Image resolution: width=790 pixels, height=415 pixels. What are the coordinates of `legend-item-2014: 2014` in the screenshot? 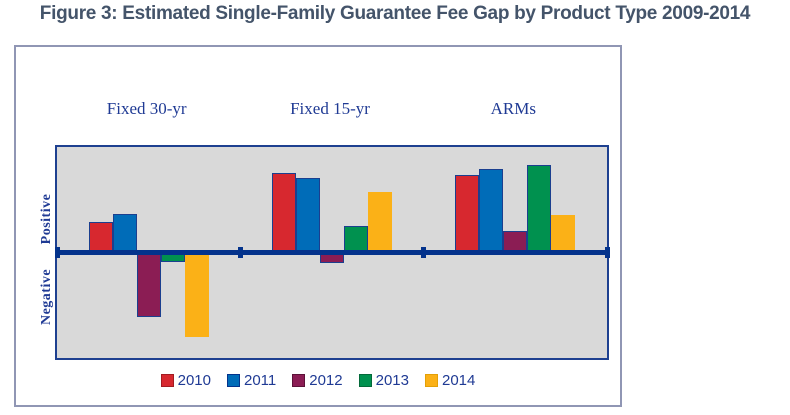 It's located at (450, 380).